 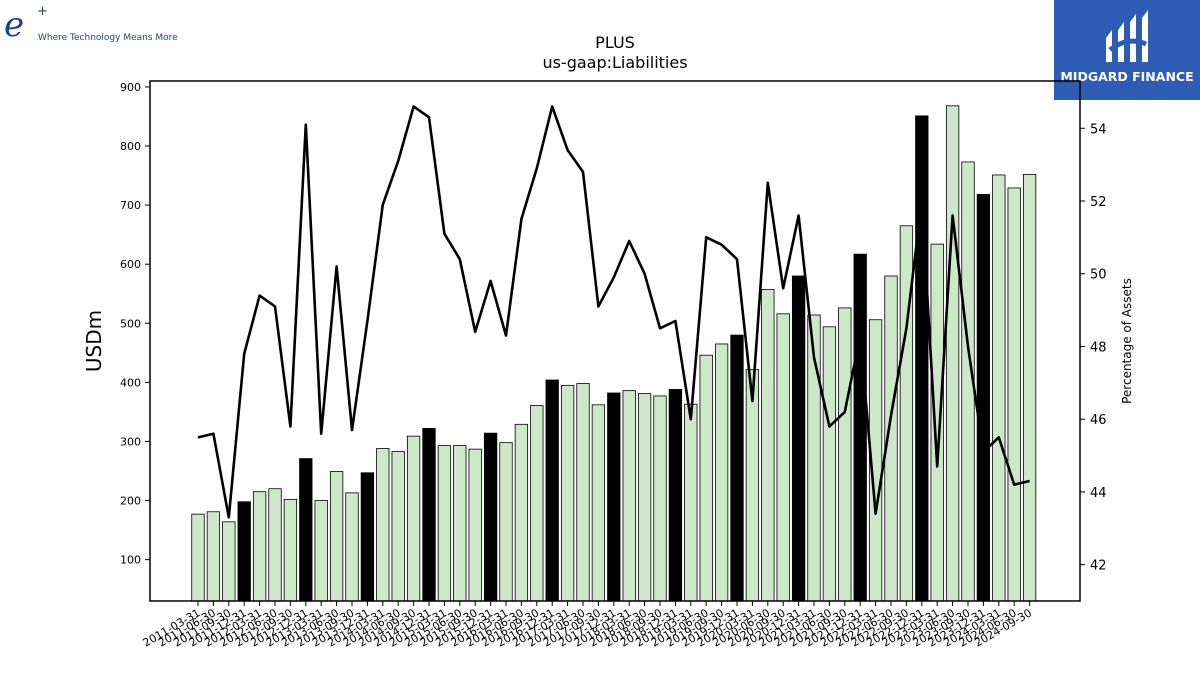 I want to click on chart-title: PLUS, so click(x=615, y=42).